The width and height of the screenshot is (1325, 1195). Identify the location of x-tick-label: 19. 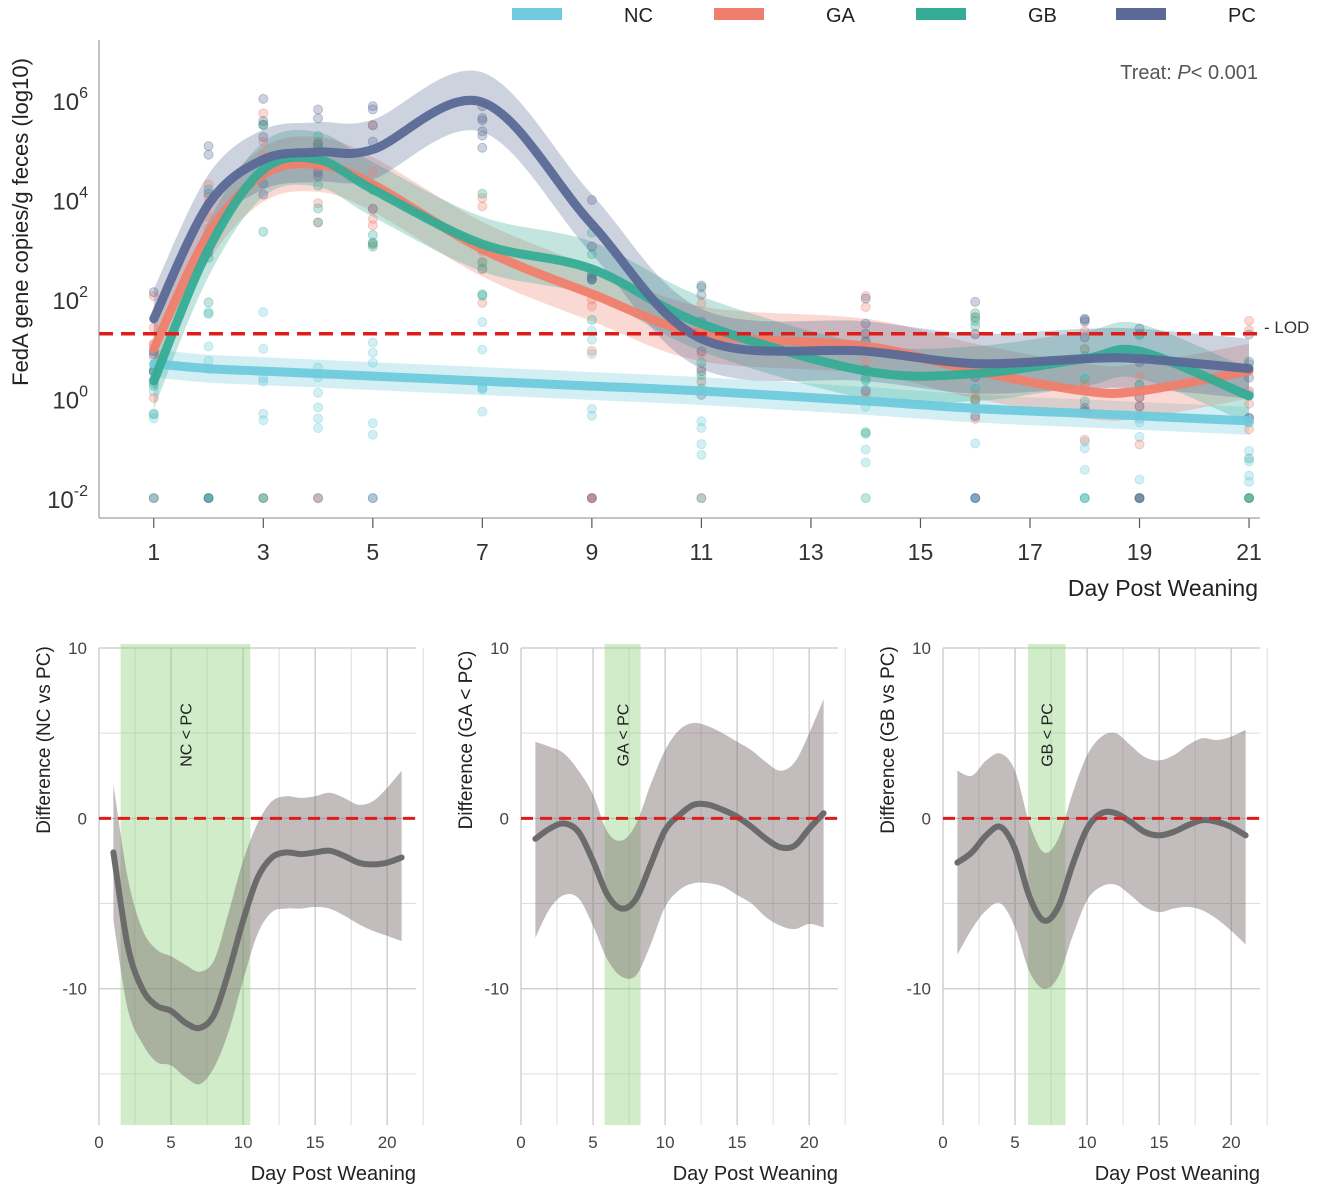
(1140, 552).